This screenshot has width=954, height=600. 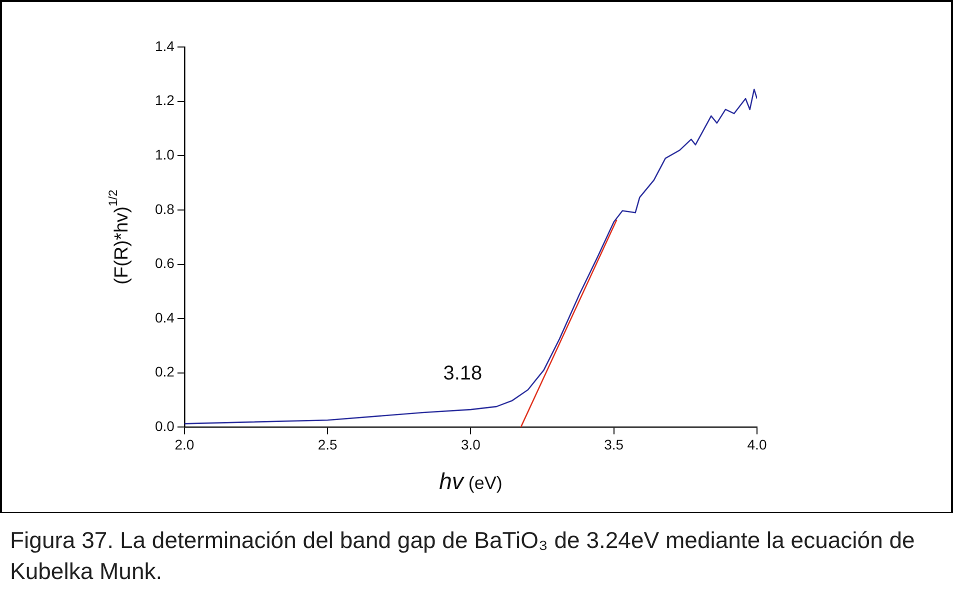 What do you see at coordinates (164, 317) in the screenshot?
I see `y-tick-label: 0.4` at bounding box center [164, 317].